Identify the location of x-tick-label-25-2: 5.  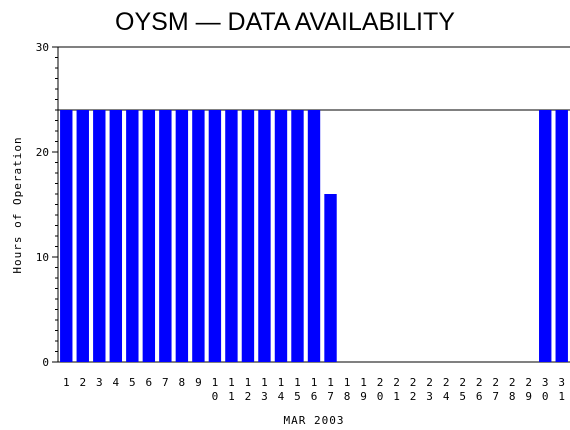
(462, 396).